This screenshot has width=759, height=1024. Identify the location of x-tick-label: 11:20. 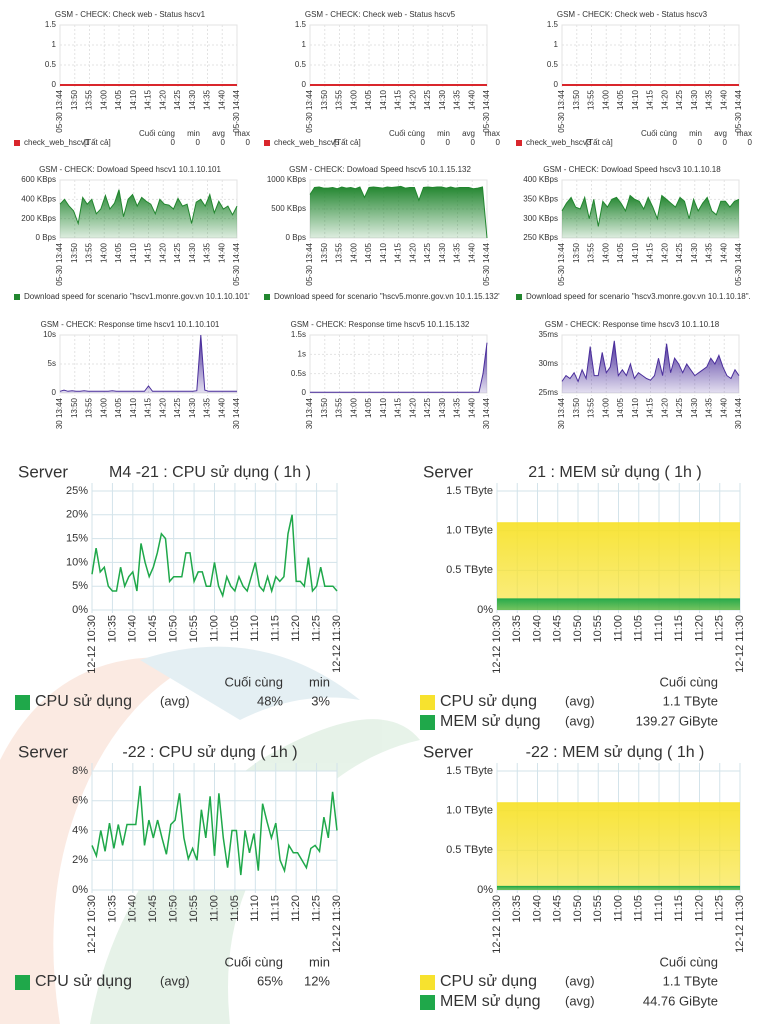
(296, 908).